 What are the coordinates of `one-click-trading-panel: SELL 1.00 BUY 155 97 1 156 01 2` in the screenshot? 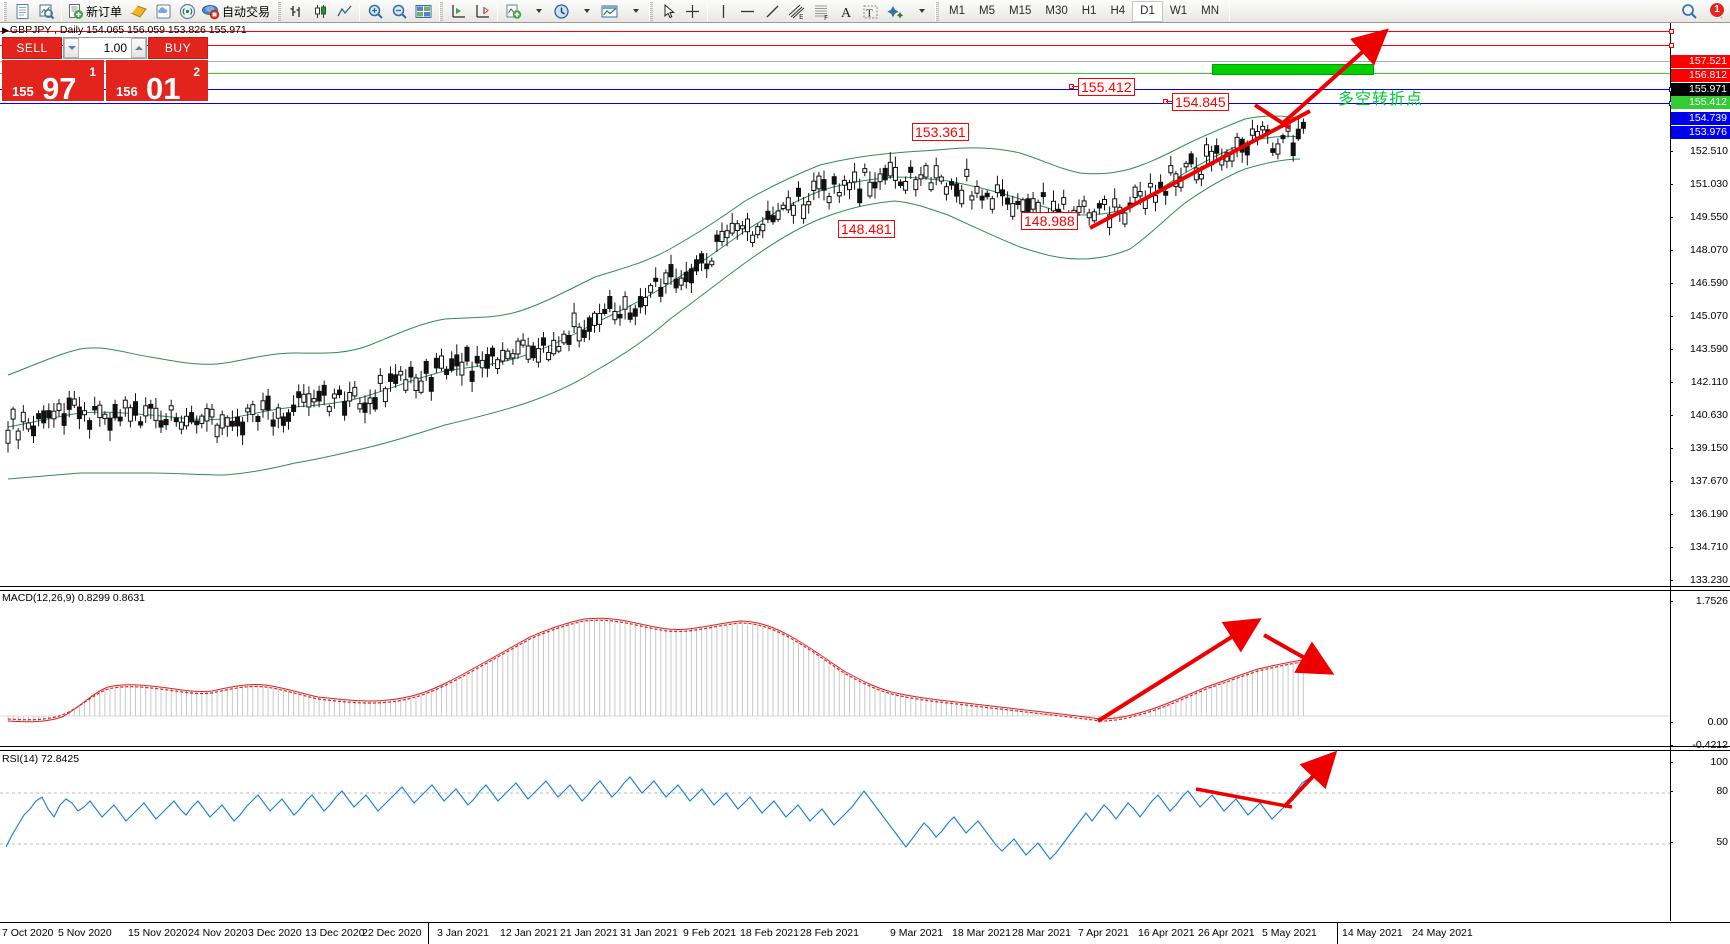 It's located at (105, 70).